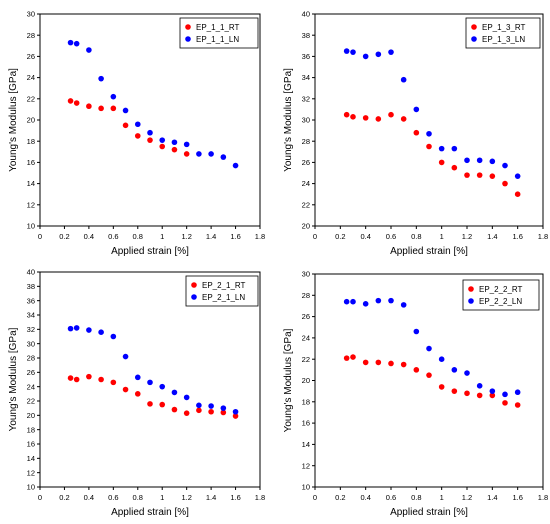 The height and width of the screenshot is (524, 550). I want to click on y-tick-label: 26, so click(31, 372).